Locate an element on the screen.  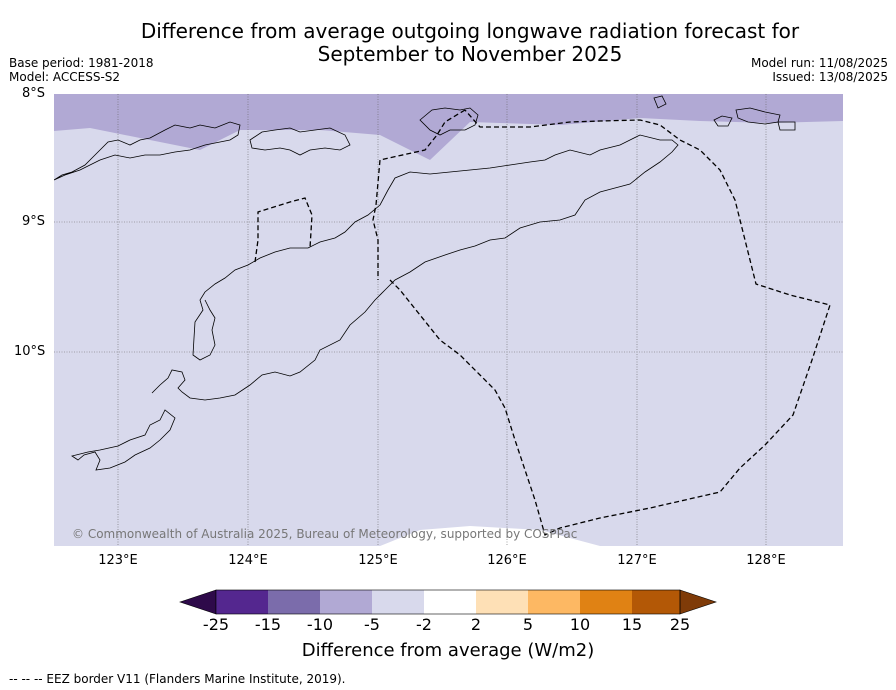
colorbar-tick: -15 is located at coordinates (268, 624).